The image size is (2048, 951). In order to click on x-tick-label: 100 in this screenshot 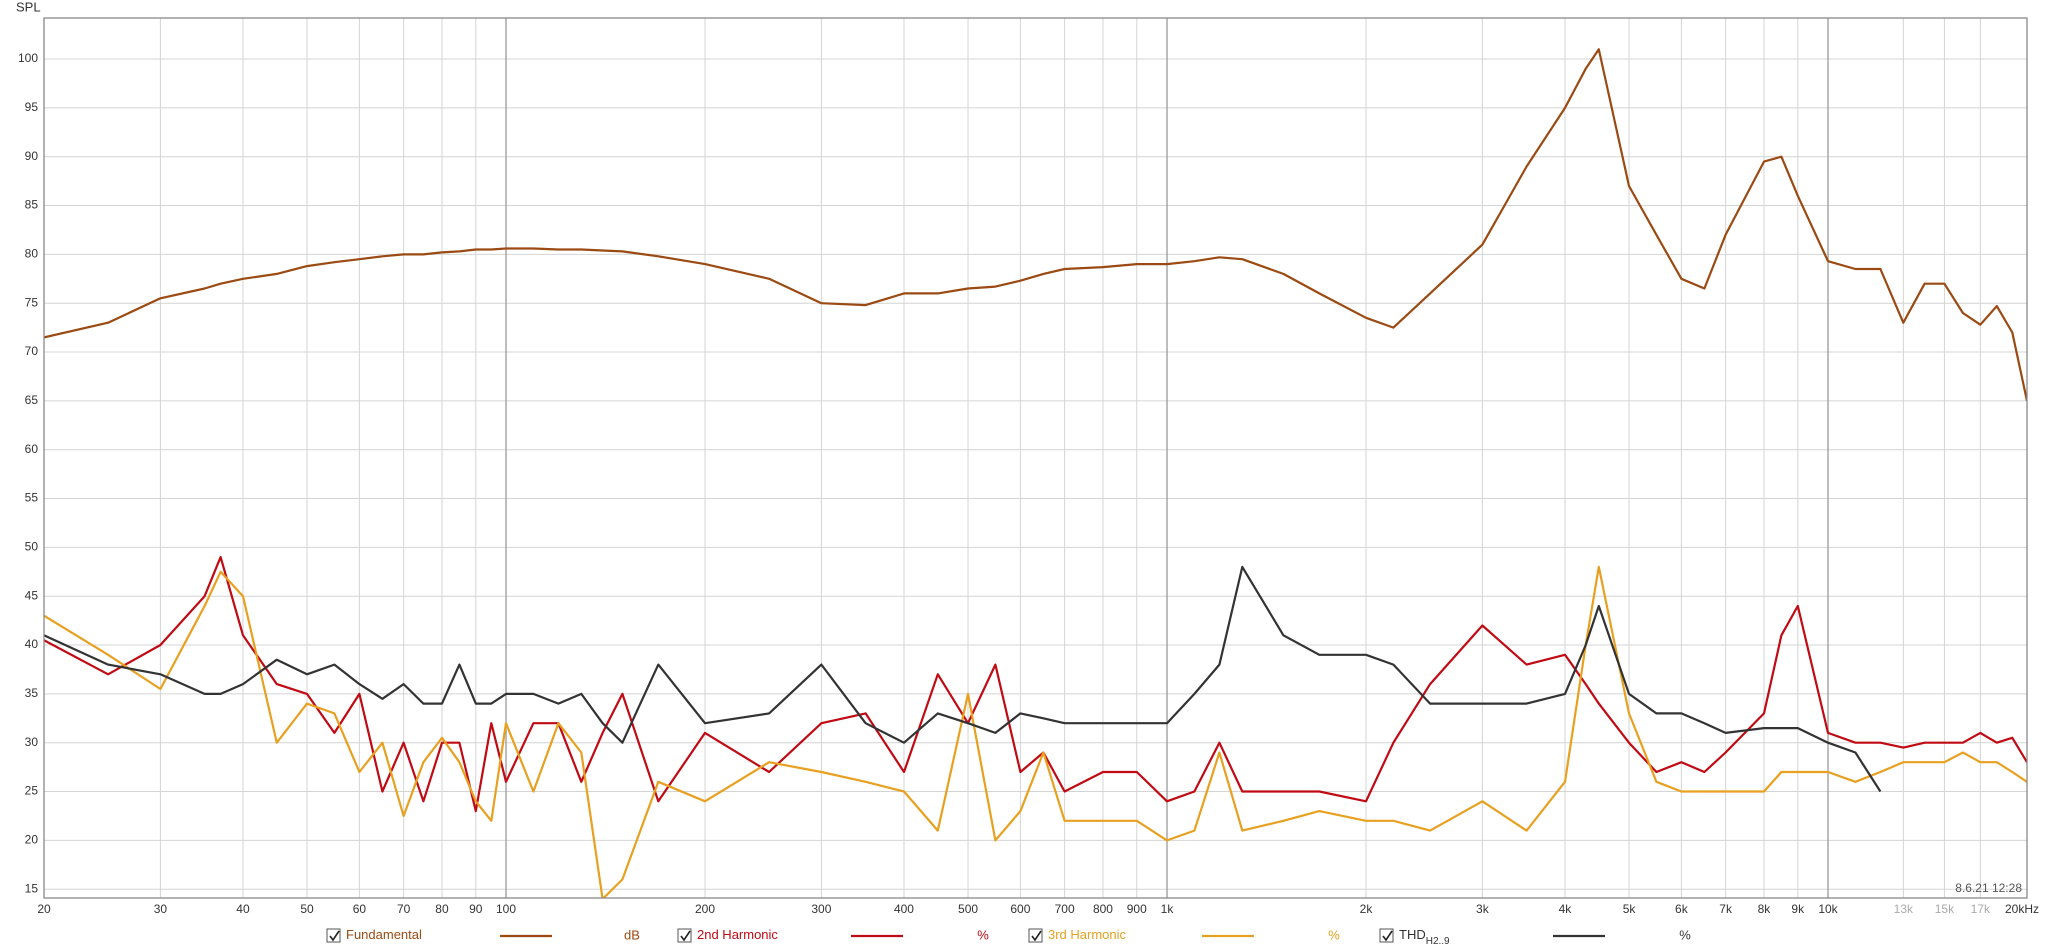, I will do `click(506, 909)`.